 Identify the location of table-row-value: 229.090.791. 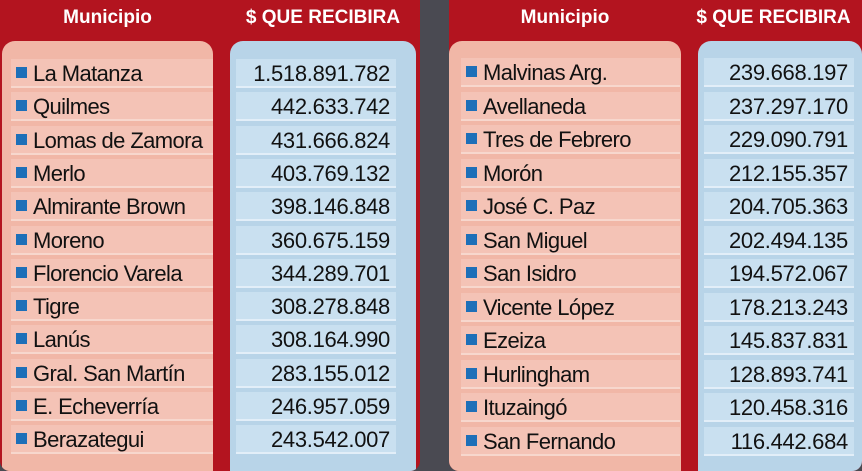
(779, 139).